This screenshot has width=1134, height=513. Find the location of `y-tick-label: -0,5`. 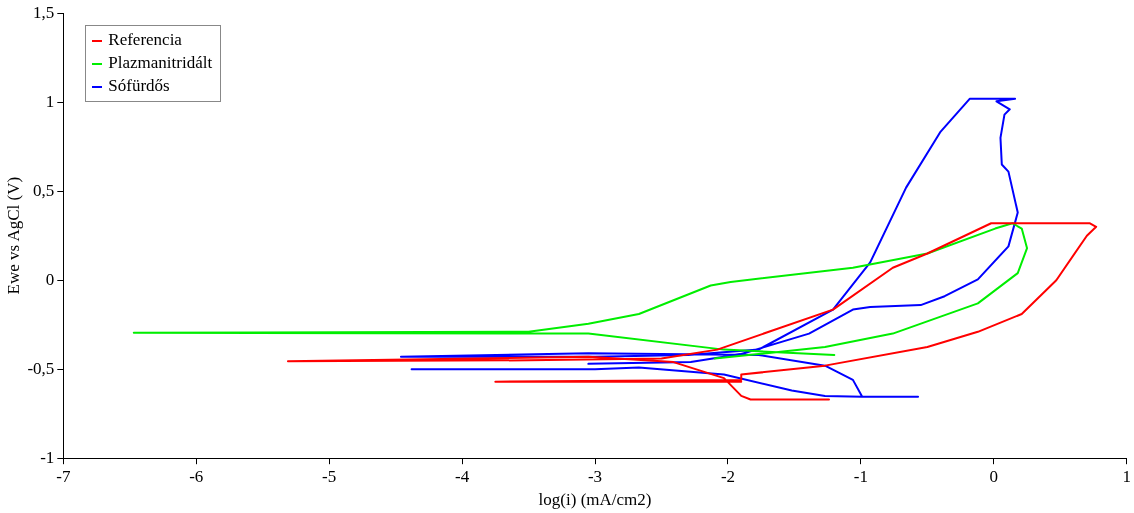

y-tick-label: -0,5 is located at coordinates (41, 368).